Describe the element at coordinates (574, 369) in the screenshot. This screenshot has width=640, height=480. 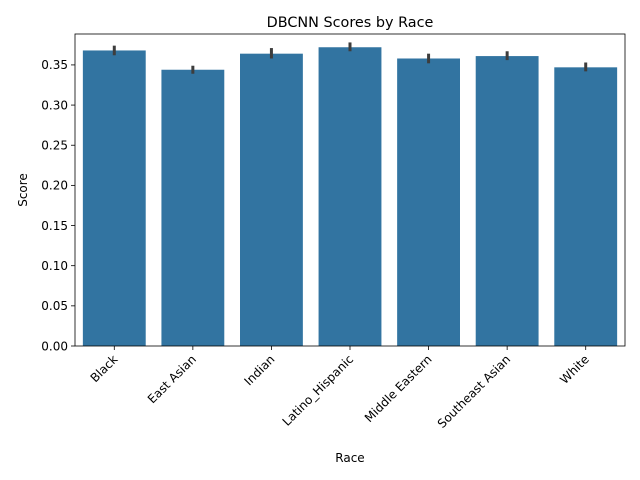
I see `x-tick-label: White` at that location.